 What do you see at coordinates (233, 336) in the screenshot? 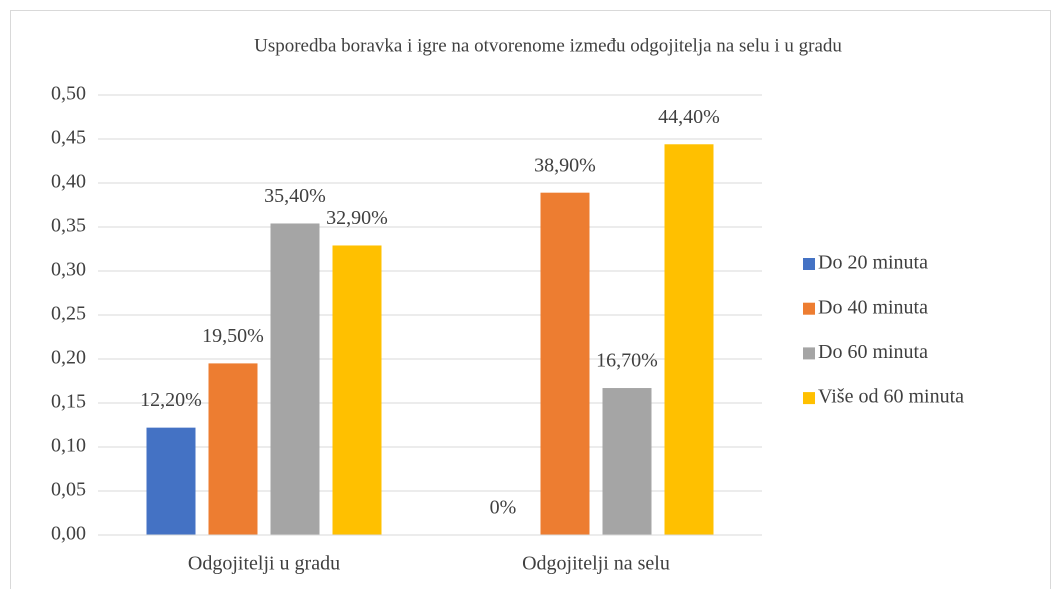
I see `value-label: 19,50%` at bounding box center [233, 336].